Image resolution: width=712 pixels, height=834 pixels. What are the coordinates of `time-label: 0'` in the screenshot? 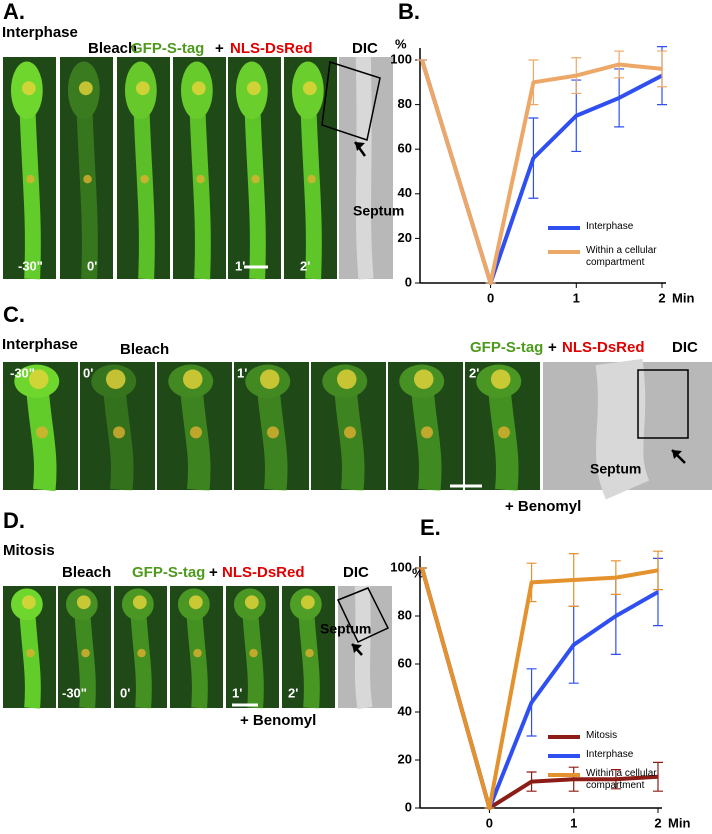 It's located at (92, 265).